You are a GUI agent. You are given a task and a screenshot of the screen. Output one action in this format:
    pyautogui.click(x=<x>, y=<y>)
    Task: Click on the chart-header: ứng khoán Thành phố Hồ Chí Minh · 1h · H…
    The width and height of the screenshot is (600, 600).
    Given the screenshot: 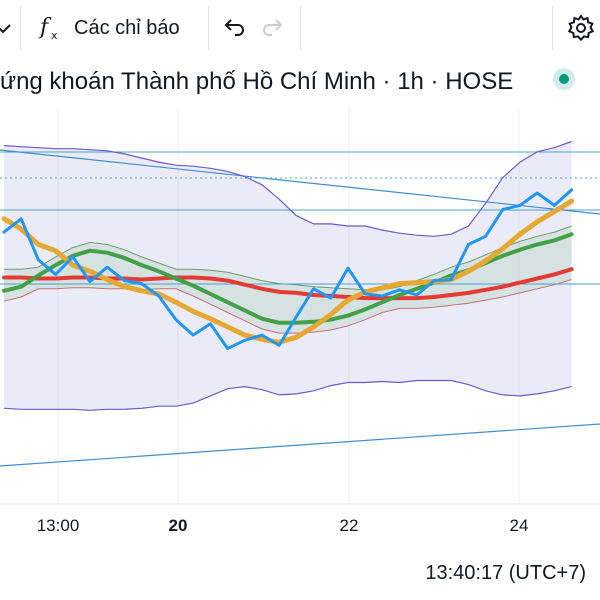 What is the action you would take?
    pyautogui.click(x=300, y=82)
    